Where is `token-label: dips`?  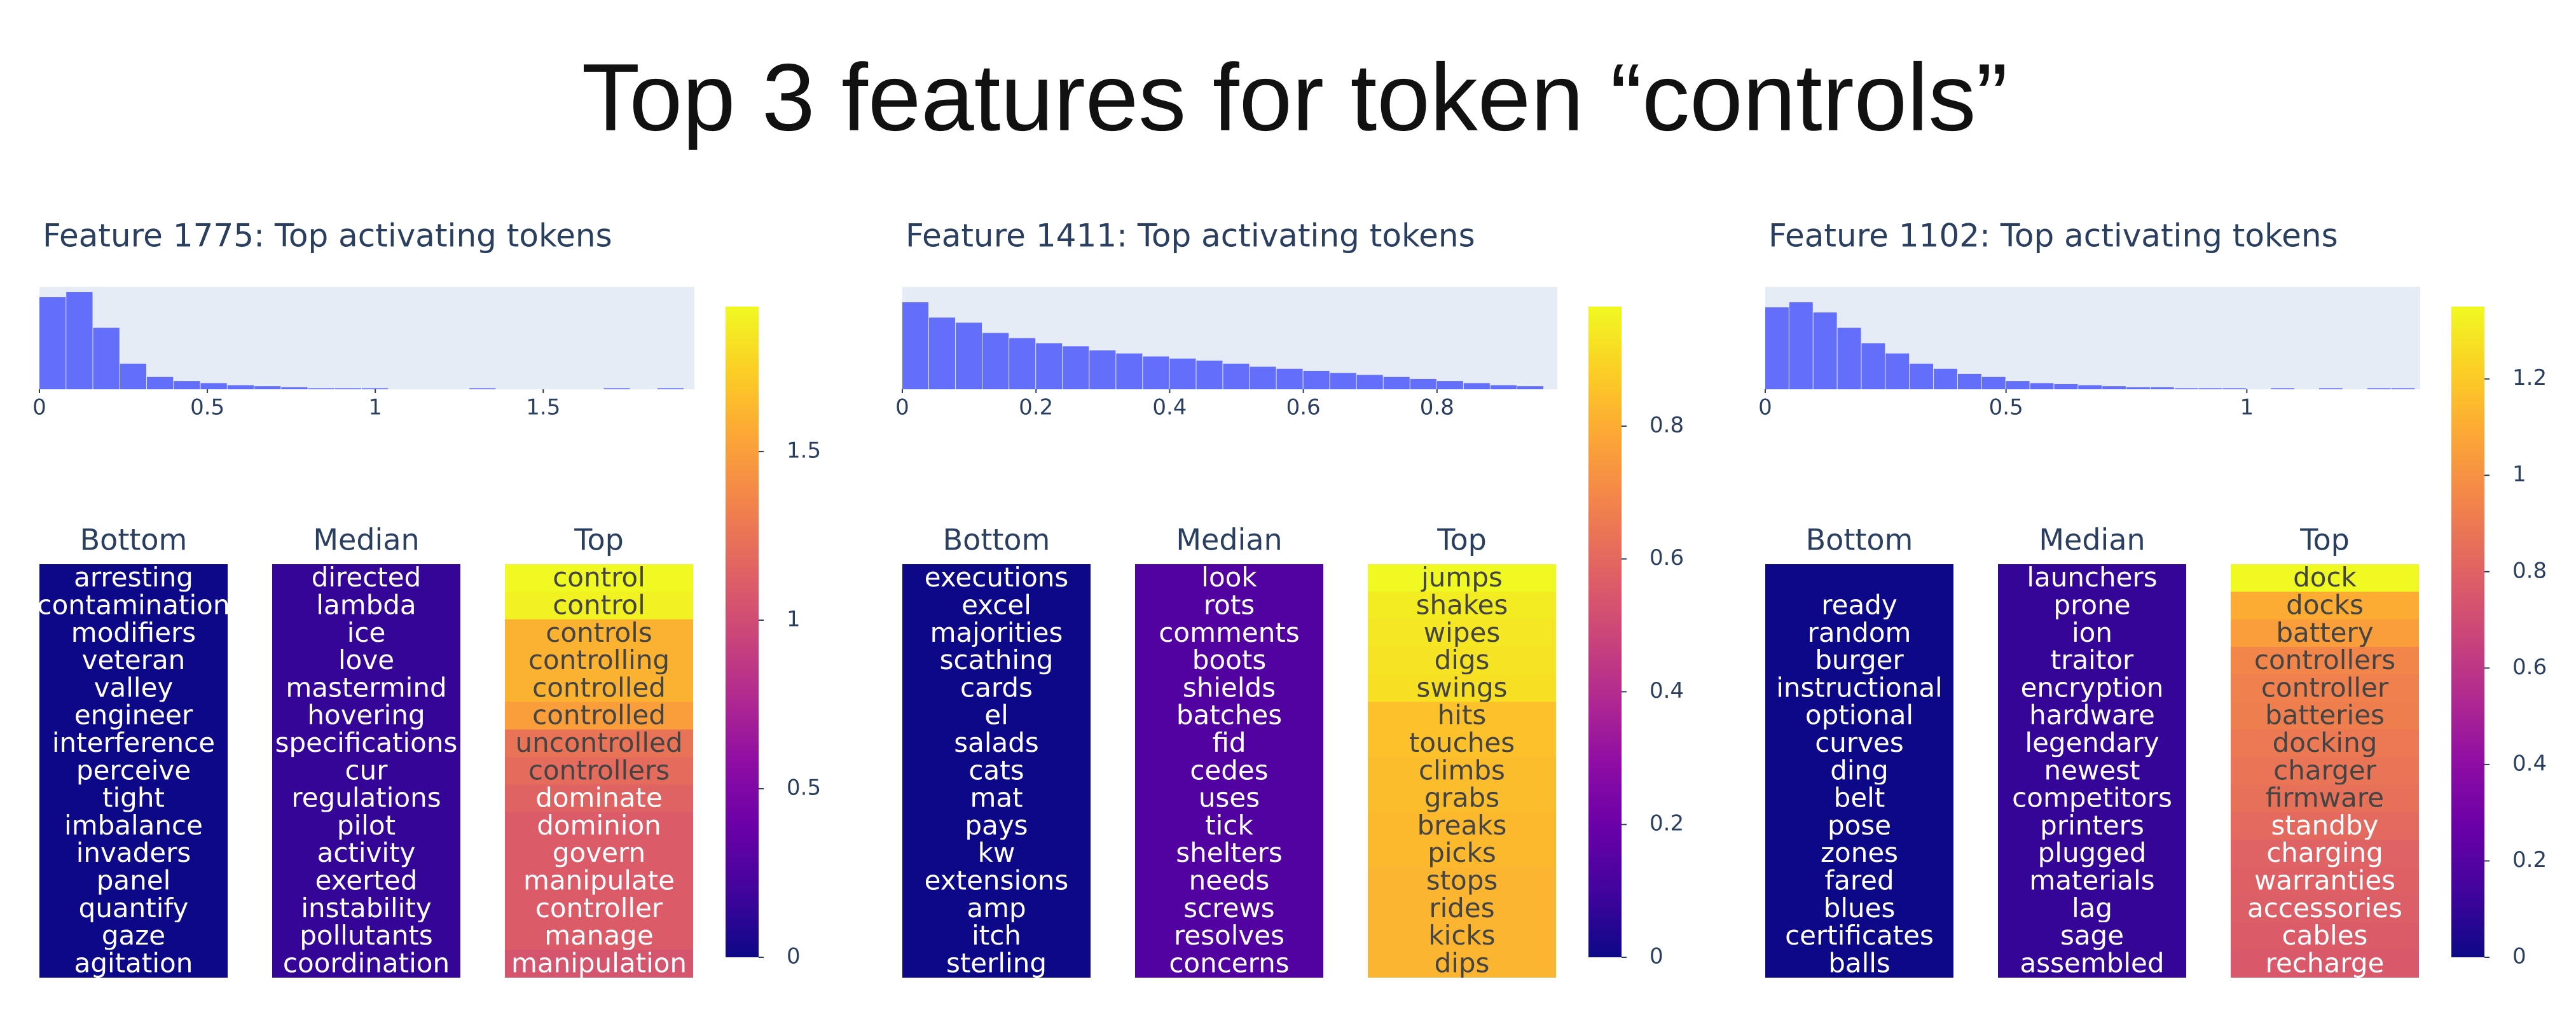
token-label: dips is located at coordinates (1462, 962).